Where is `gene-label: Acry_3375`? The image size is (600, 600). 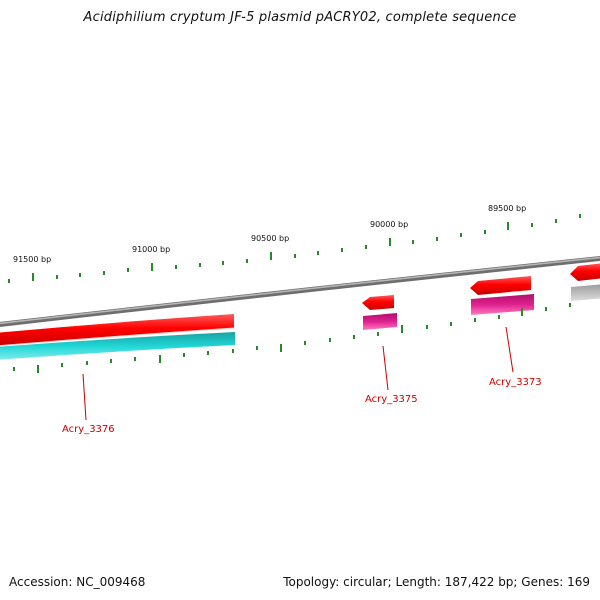
gene-label: Acry_3375 is located at coordinates (391, 399).